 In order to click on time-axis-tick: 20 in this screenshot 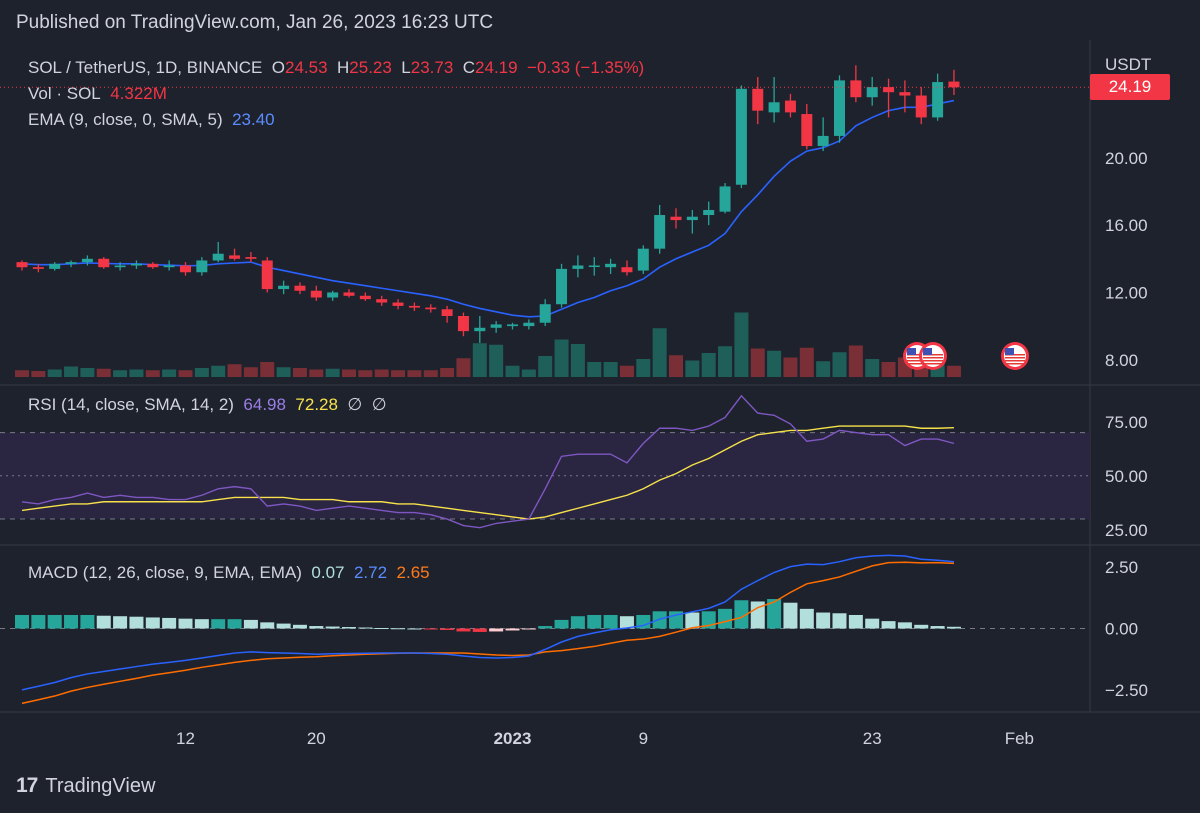, I will do `click(316, 738)`.